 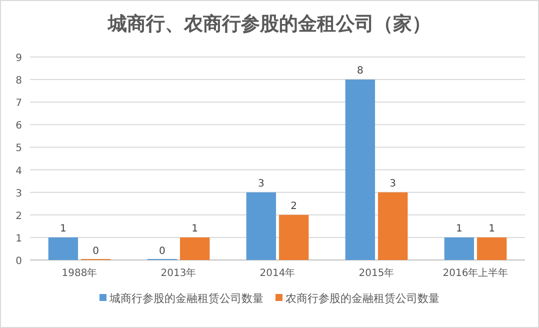 I want to click on x-tick-label: 2013年, so click(x=178, y=273).